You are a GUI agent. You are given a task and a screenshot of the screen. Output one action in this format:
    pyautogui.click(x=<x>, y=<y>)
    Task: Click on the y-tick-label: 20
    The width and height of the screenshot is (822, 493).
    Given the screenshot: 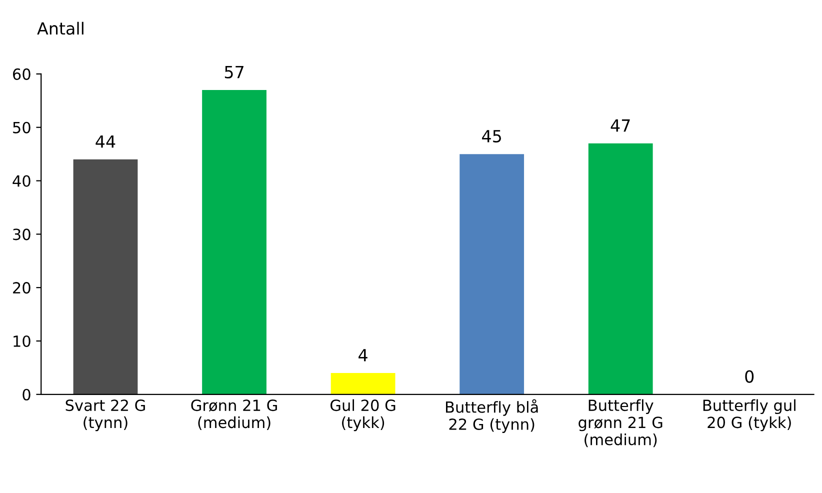 What is the action you would take?
    pyautogui.click(x=21, y=288)
    